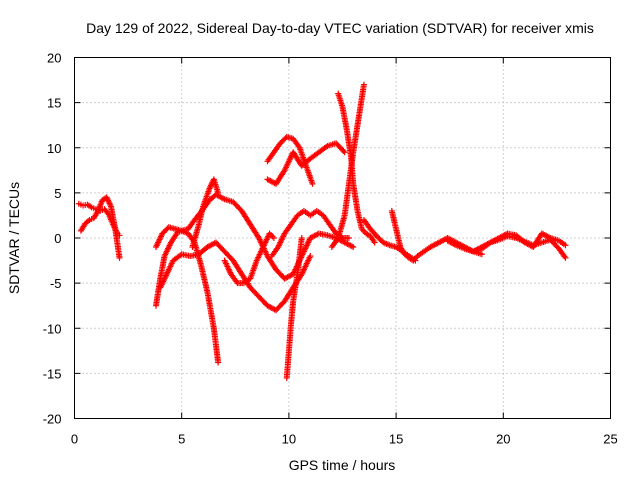  What do you see at coordinates (294, 308) in the screenshot?
I see `series-arc-k` at bounding box center [294, 308].